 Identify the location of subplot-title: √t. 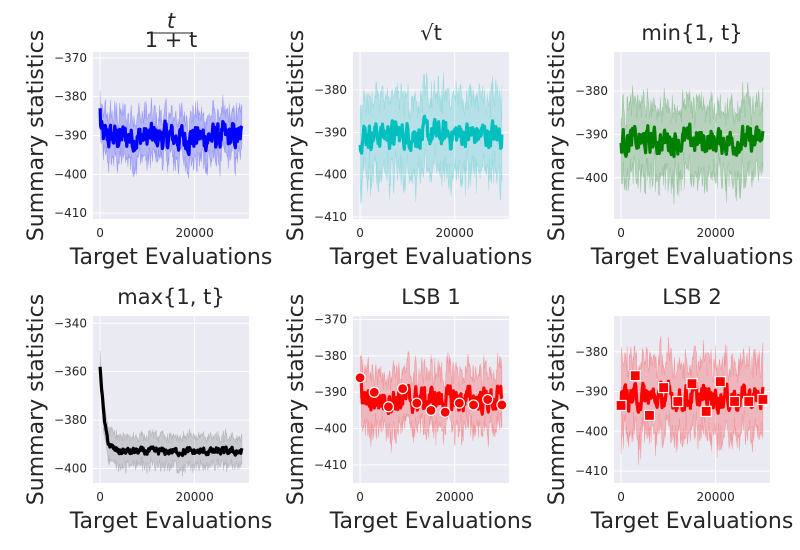
(431, 33).